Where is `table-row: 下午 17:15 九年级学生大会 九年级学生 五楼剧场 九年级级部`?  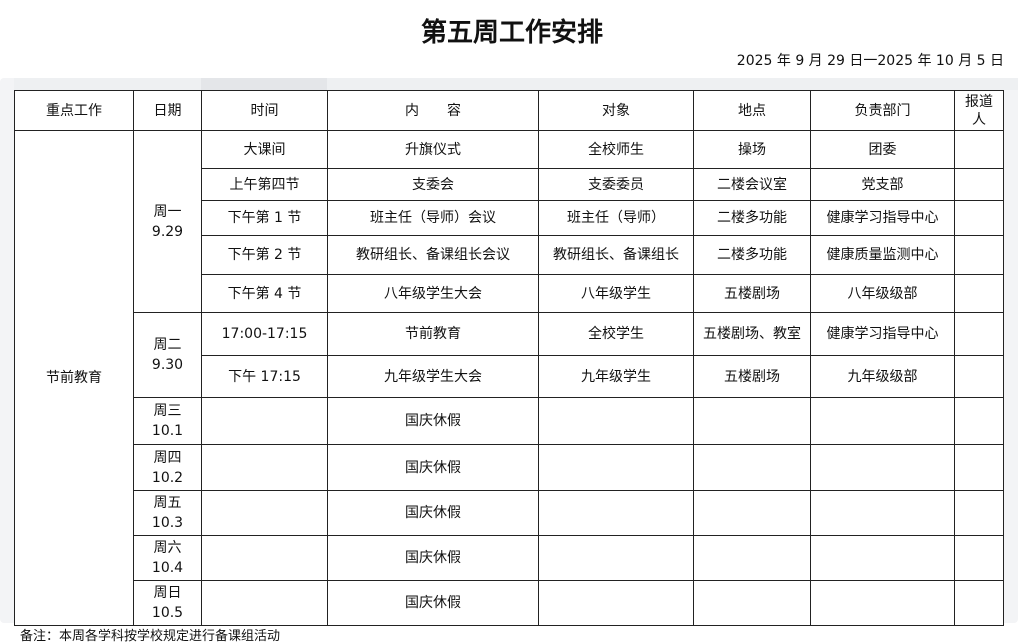 table-row: 下午 17:15 九年级学生大会 九年级学生 五楼剧场 九年级级部 is located at coordinates (509, 376).